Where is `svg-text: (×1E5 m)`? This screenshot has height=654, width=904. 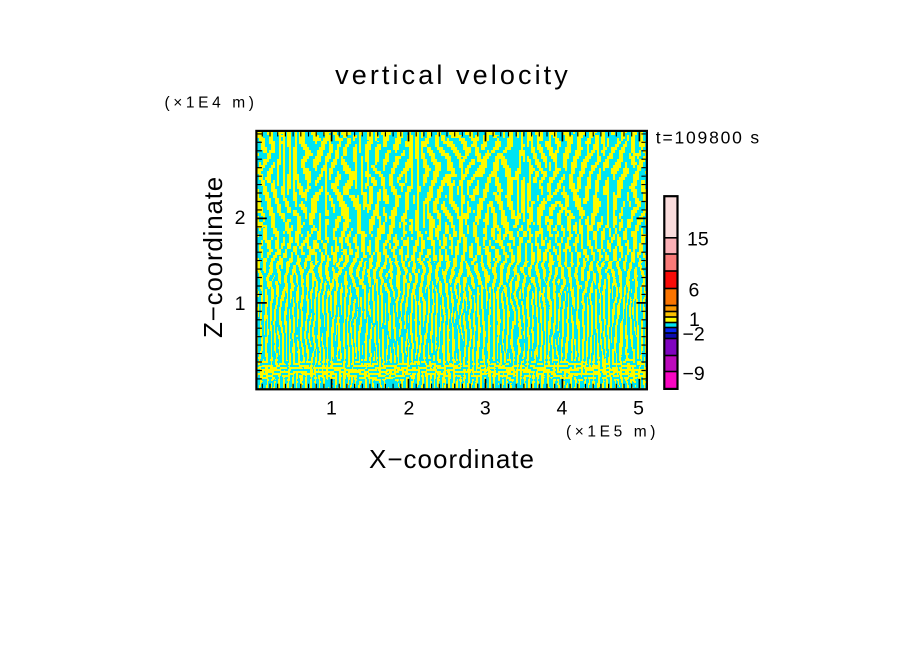 svg-text: (×1E5 m) is located at coordinates (612, 432).